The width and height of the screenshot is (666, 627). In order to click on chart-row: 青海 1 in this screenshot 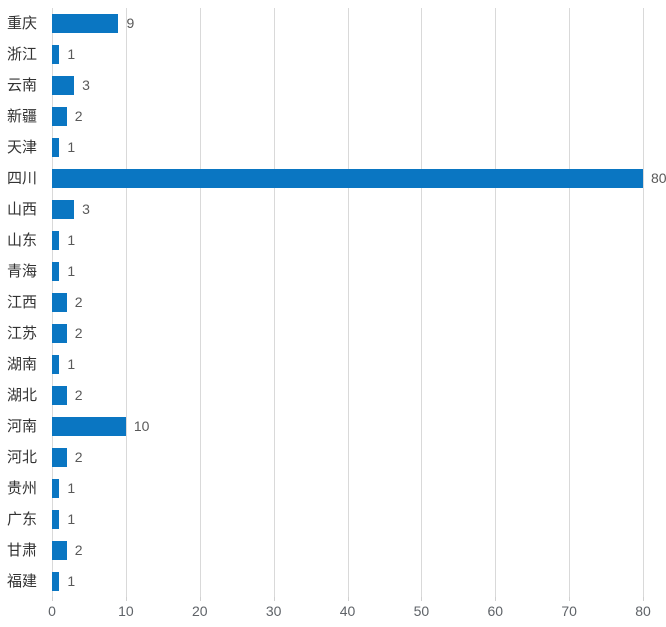, I will do `click(333, 271)`.